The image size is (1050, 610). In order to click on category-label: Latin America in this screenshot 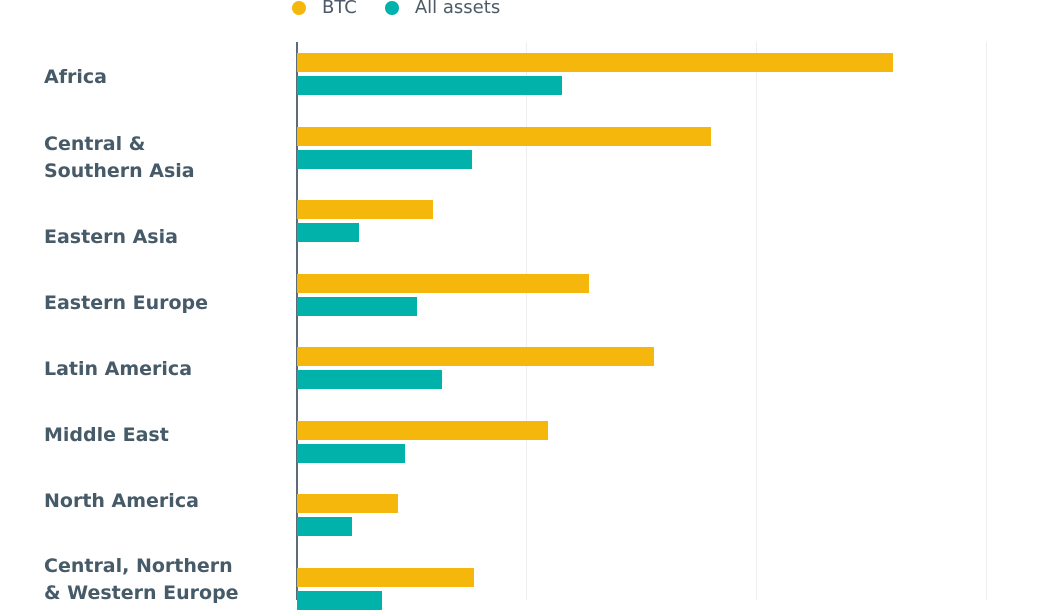, I will do `click(118, 369)`.